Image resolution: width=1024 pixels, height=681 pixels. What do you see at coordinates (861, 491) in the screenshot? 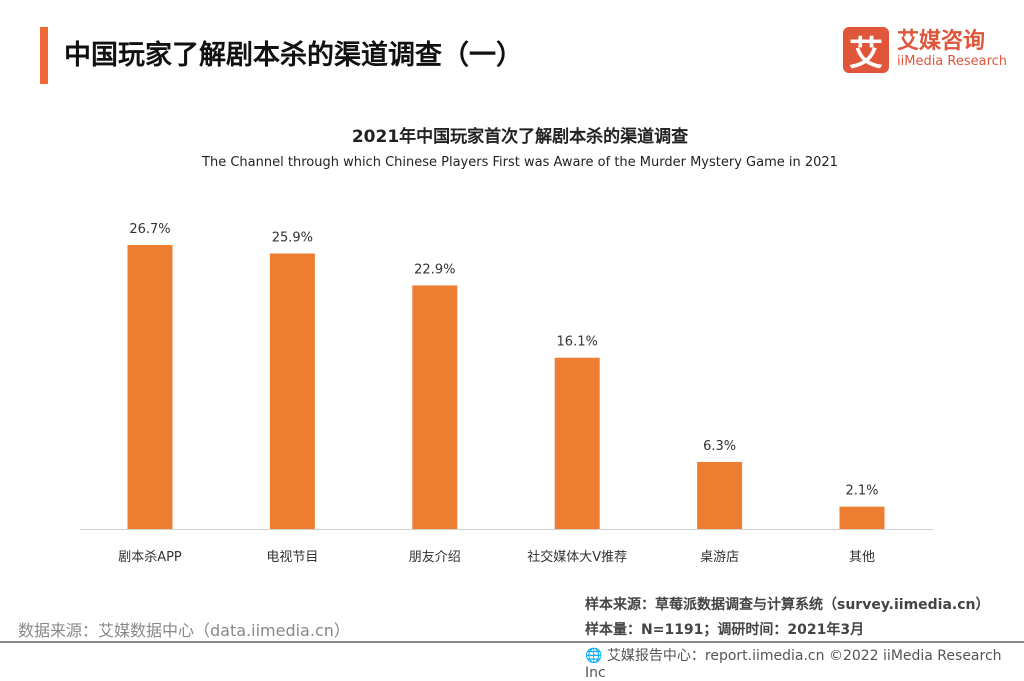
I see `data-label: 2.1%` at bounding box center [861, 491].